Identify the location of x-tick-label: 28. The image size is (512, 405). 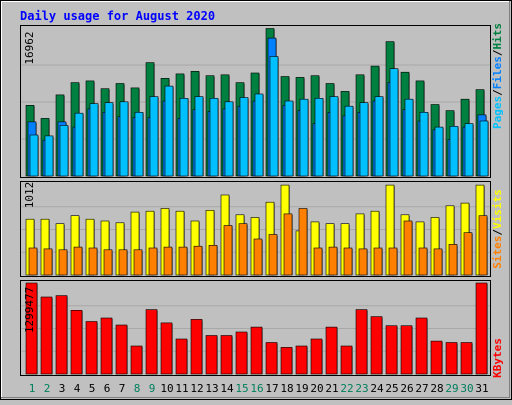
(436, 388).